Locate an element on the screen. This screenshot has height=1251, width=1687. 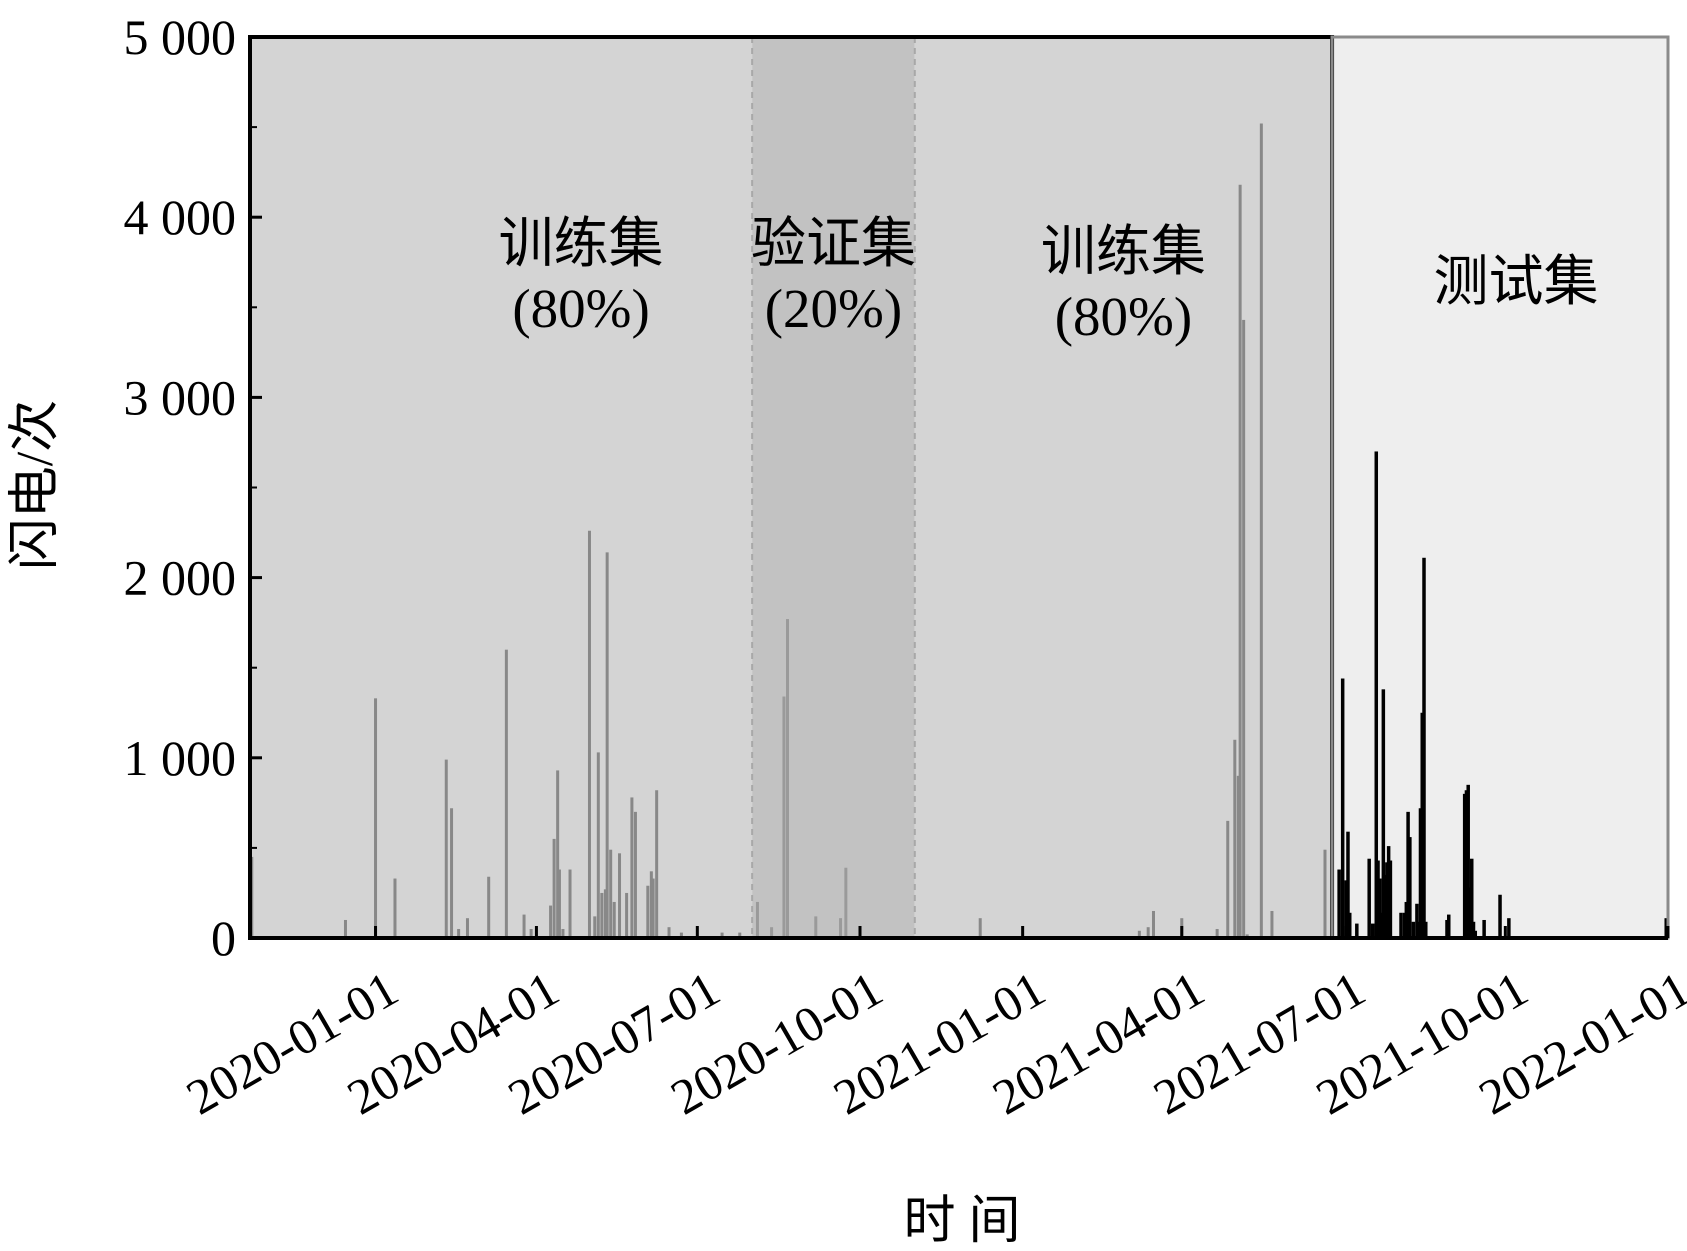
x-axis-title: 时 间 is located at coordinates (961, 1221).